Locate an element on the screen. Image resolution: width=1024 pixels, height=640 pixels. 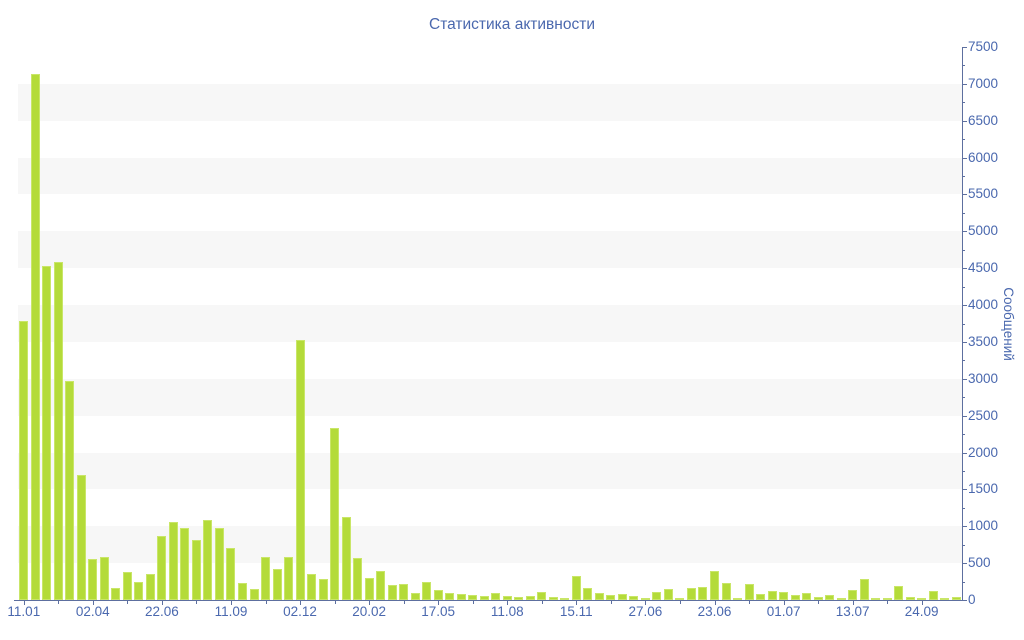
x-tick-label: 02.04 is located at coordinates (92, 611).